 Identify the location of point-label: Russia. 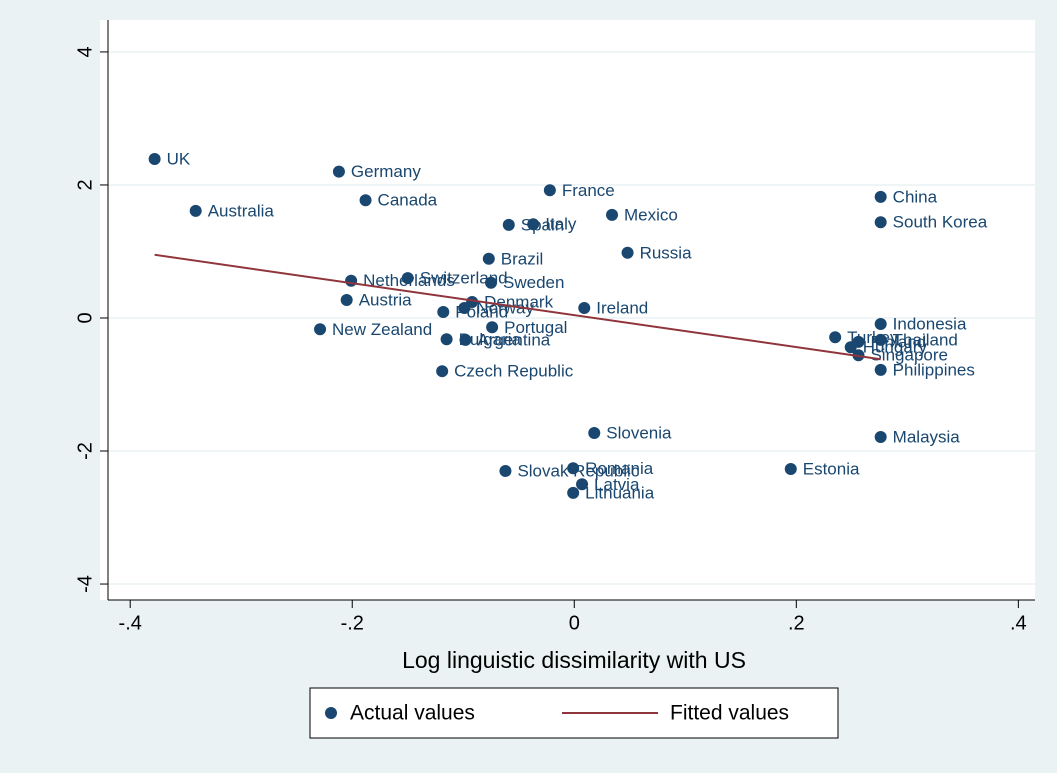
(666, 252).